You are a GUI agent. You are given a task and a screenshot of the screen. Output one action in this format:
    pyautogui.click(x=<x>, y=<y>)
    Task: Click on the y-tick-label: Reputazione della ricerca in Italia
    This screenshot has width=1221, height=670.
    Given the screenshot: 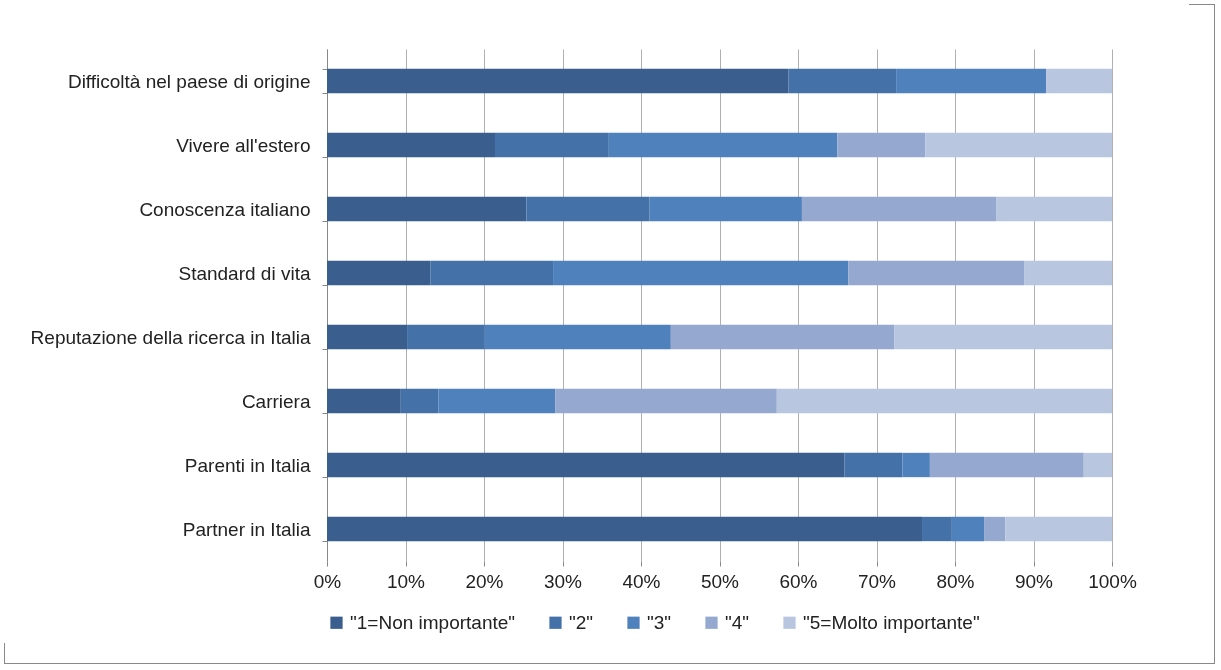 What is the action you would take?
    pyautogui.click(x=170, y=337)
    